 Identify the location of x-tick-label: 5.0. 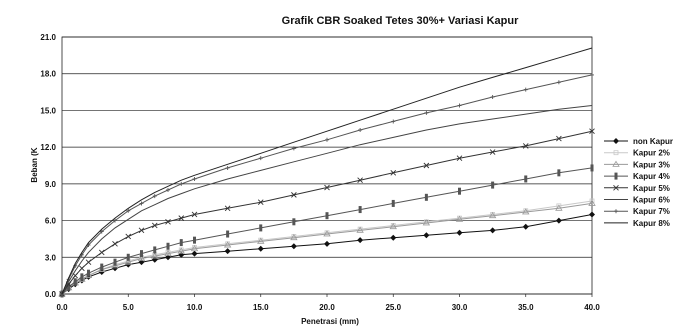
(129, 307).